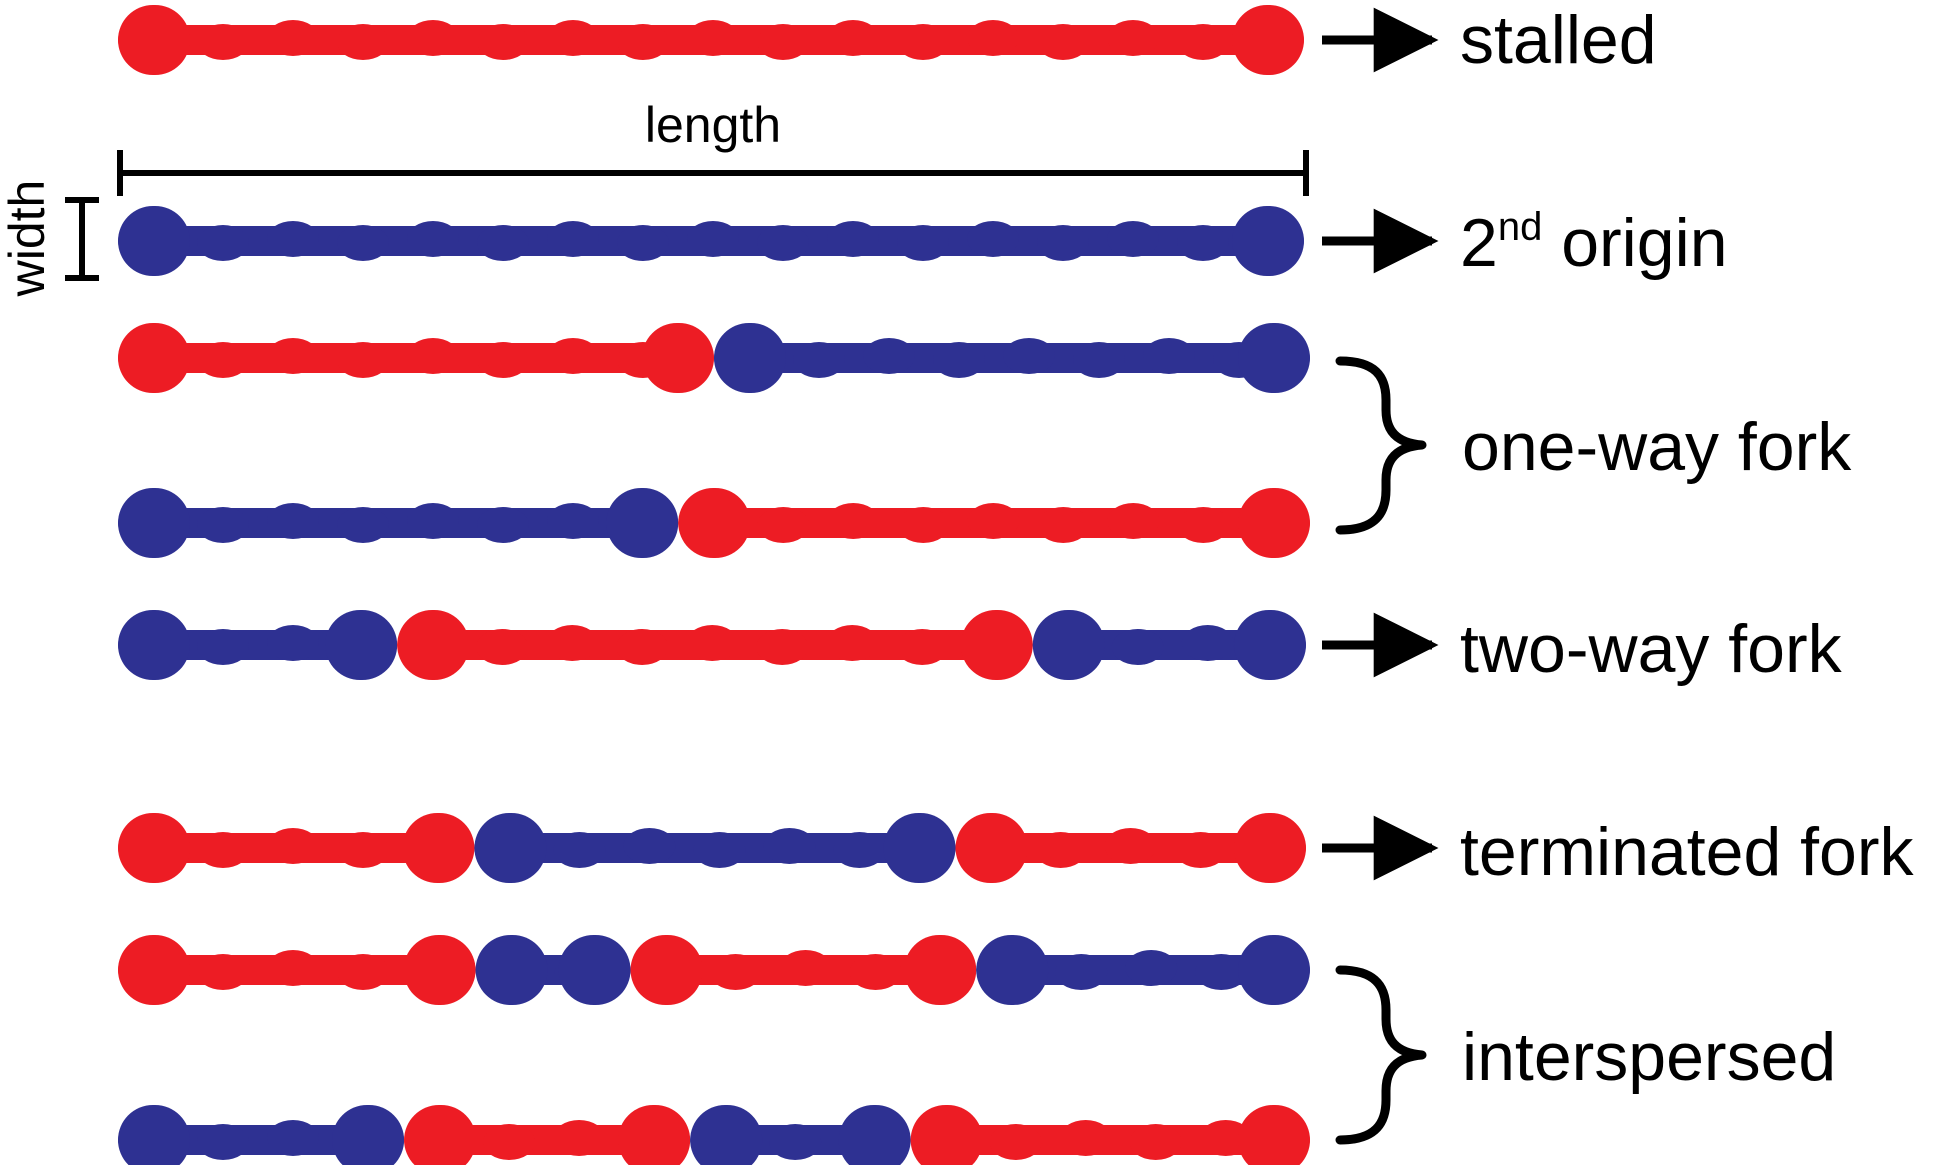 The image size is (1951, 1165). Describe the element at coordinates (713, 173) in the screenshot. I see `length-scale-bar` at that location.